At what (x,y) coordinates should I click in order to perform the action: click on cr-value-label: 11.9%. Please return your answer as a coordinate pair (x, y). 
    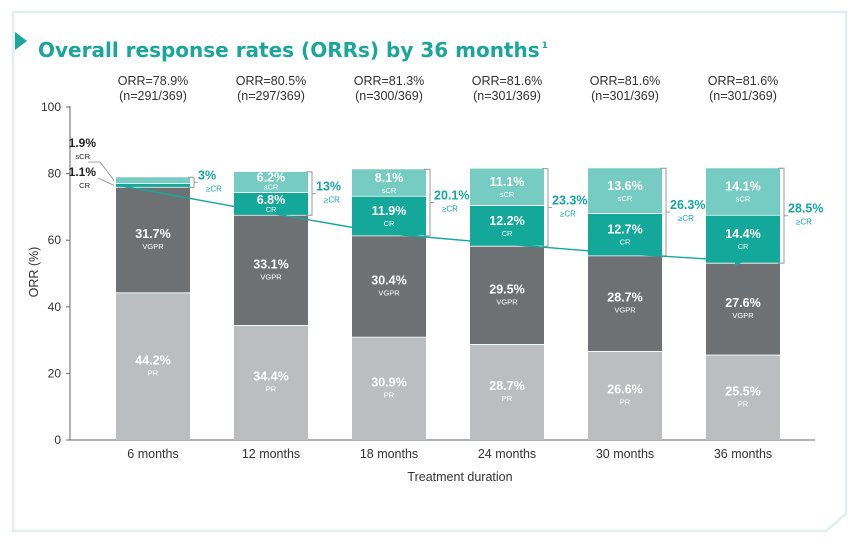
    Looking at the image, I should click on (389, 211).